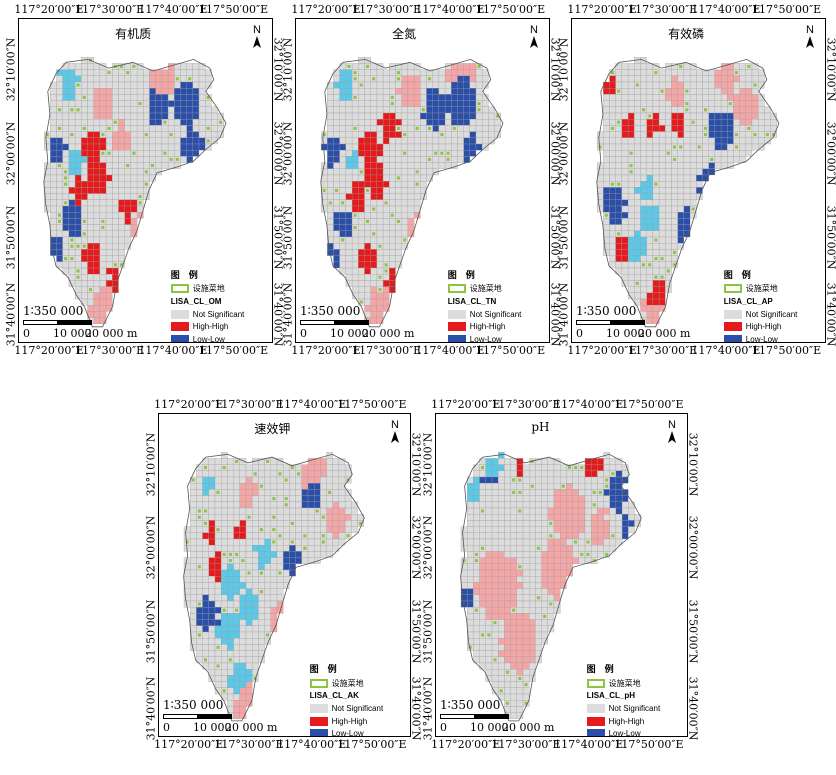 The image size is (836, 775). What do you see at coordinates (72, 333) in the screenshot?
I see `scale-tick-label: 10 000` at bounding box center [72, 333].